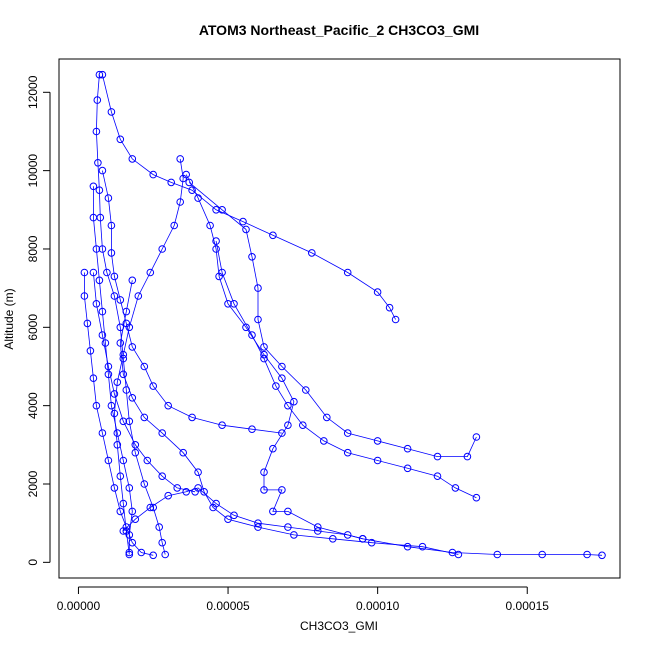 This screenshot has height=655, width=650. I want to click on x-axis-label: CH3CO3_GMI, so click(339, 626).